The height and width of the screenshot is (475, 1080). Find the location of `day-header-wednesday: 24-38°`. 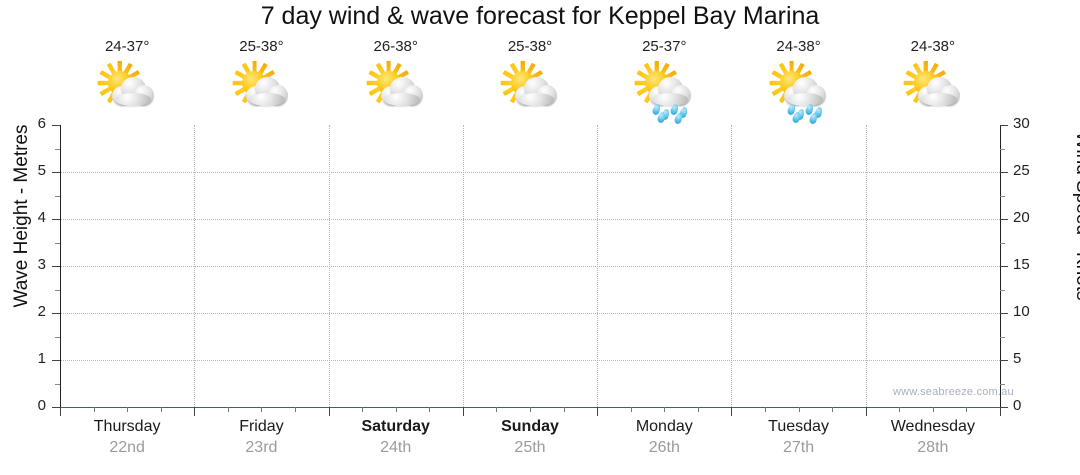

day-header-wednesday: 24-38° is located at coordinates (933, 84).